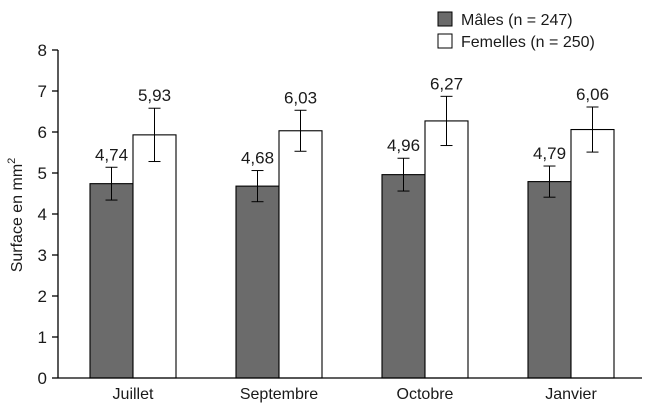 The width and height of the screenshot is (645, 403). I want to click on y-tick-label: 7, so click(42, 91).